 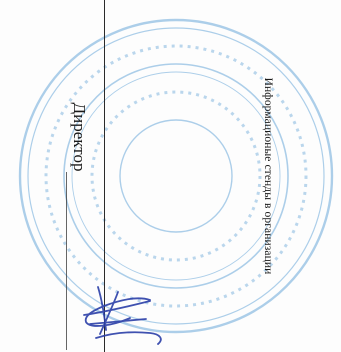 What do you see at coordinates (105, 176) in the screenshot?
I see `margin-line` at bounding box center [105, 176].